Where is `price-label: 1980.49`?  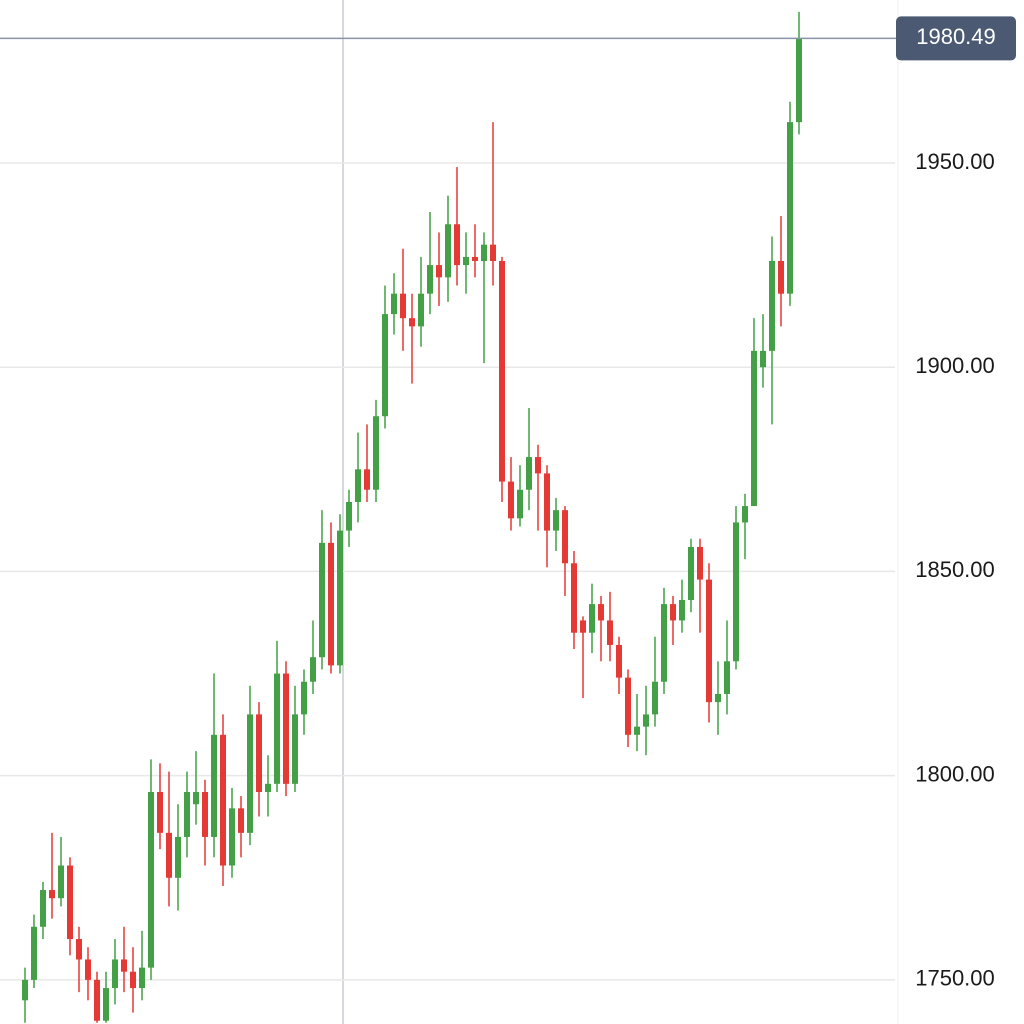 price-label: 1980.49 is located at coordinates (956, 36).